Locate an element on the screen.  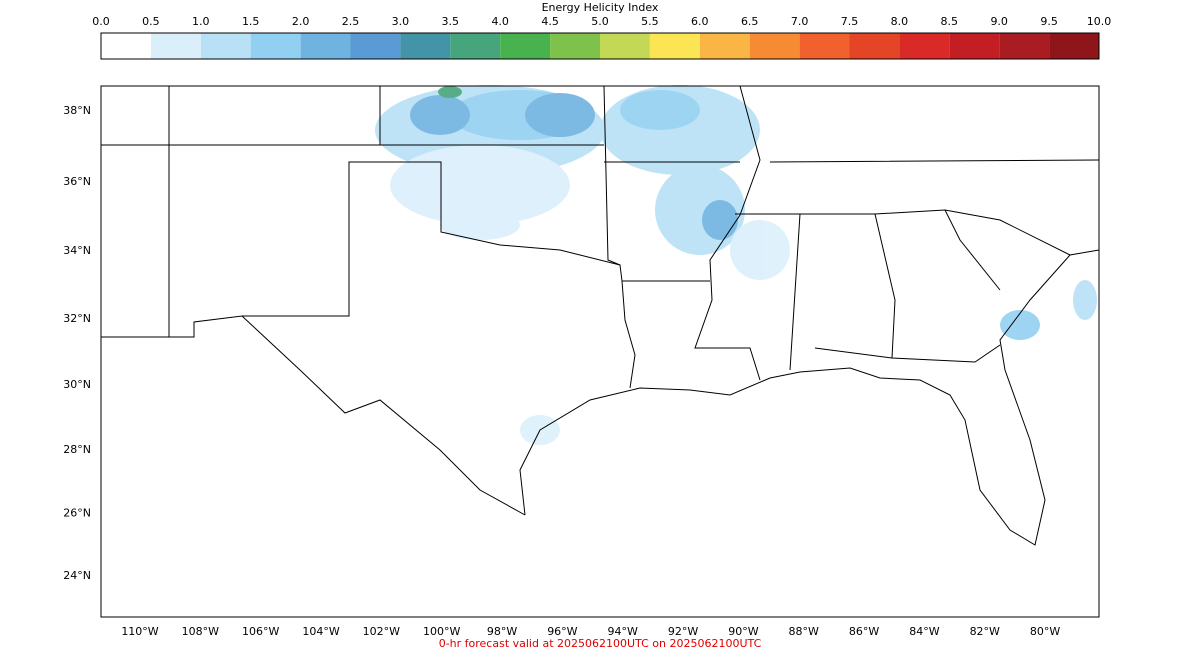
colorbar-tick-label: 5.0 is located at coordinates (600, 21).